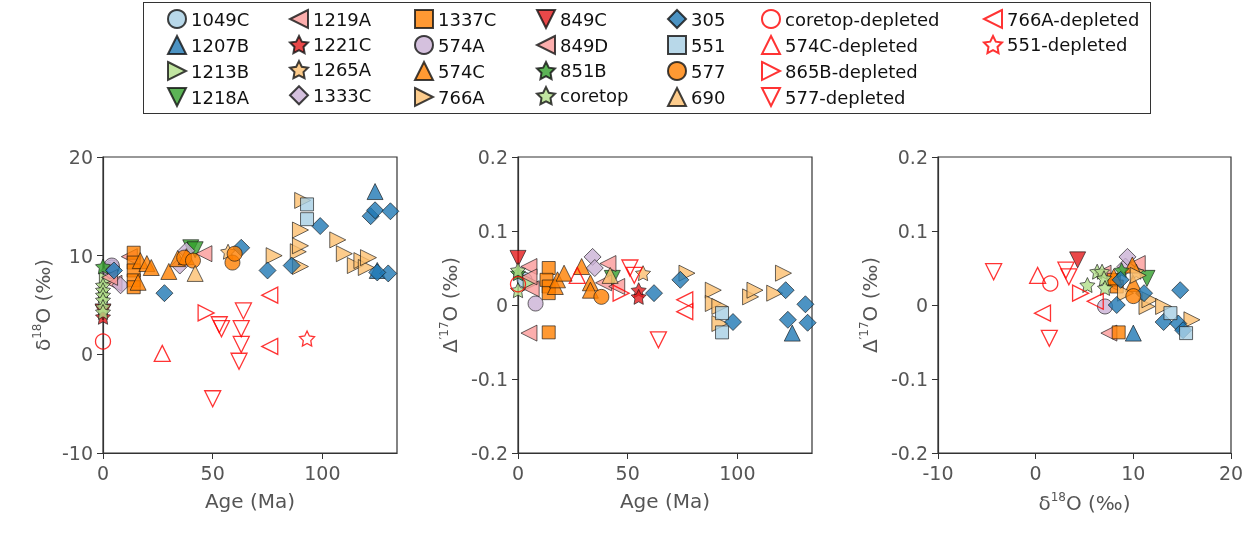 The height and width of the screenshot is (546, 1256). I want to click on legend-label: 1213B, so click(220, 71).